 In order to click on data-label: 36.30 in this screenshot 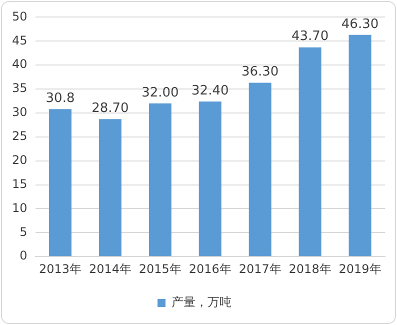, I will do `click(260, 72)`.